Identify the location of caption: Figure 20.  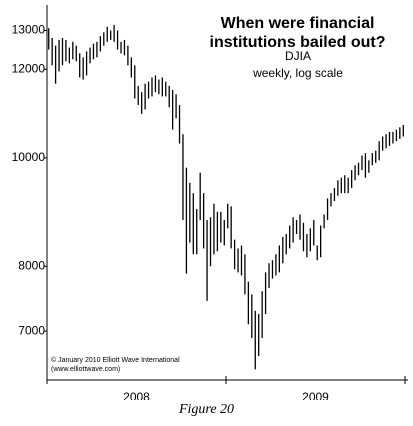
(206, 409).